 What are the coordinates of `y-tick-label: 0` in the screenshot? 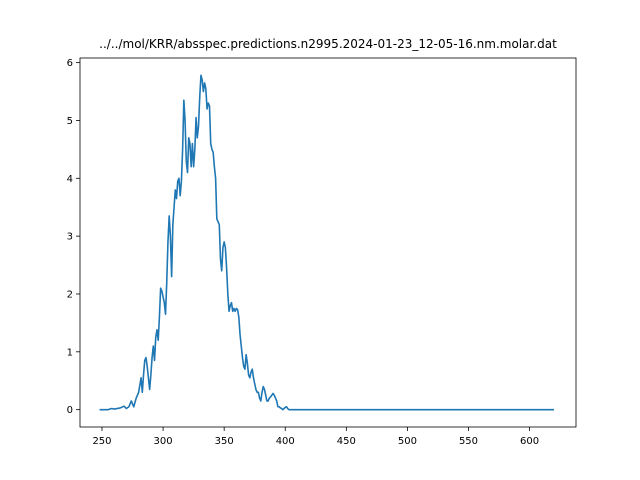 It's located at (70, 410).